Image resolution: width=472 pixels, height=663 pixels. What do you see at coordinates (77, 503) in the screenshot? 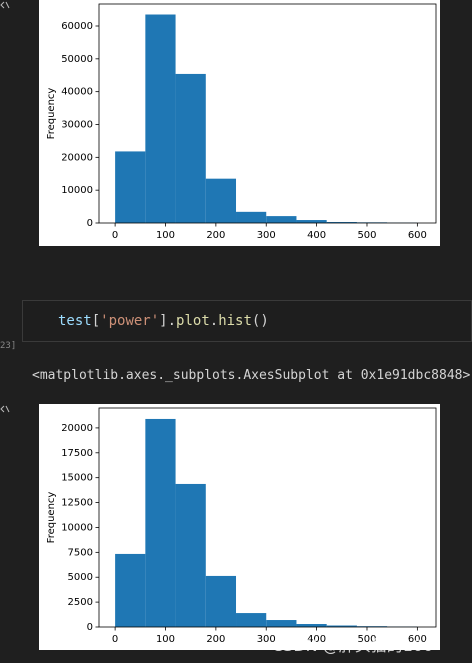
I see `y-tick-label: 12500` at bounding box center [77, 503].